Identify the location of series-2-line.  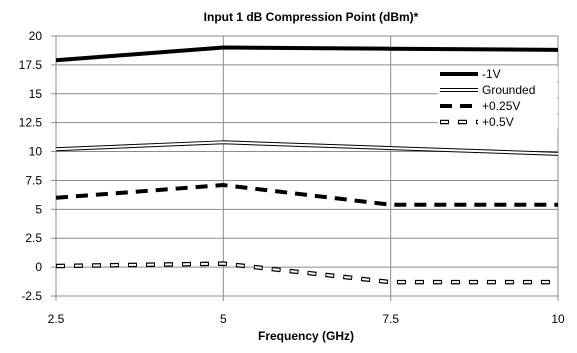
(306, 195).